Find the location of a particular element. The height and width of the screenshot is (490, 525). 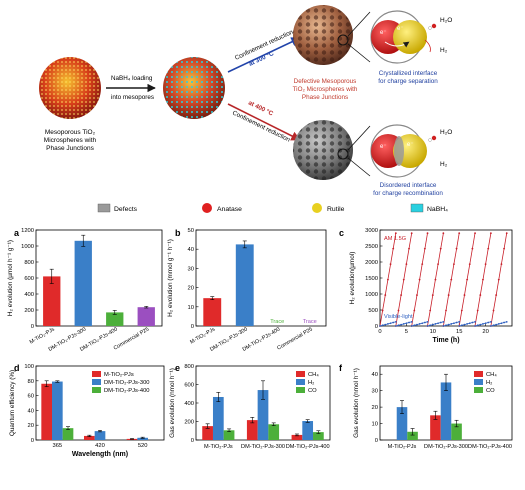

y-tick-label: 30 is located at coordinates (191, 269).